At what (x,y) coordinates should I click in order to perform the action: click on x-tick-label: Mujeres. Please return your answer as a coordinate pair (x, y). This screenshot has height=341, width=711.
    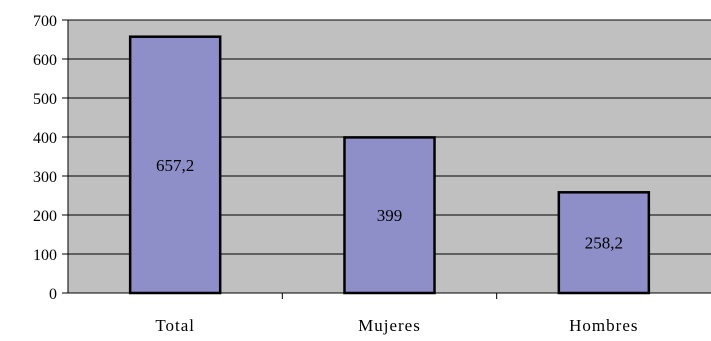
    Looking at the image, I should click on (389, 325).